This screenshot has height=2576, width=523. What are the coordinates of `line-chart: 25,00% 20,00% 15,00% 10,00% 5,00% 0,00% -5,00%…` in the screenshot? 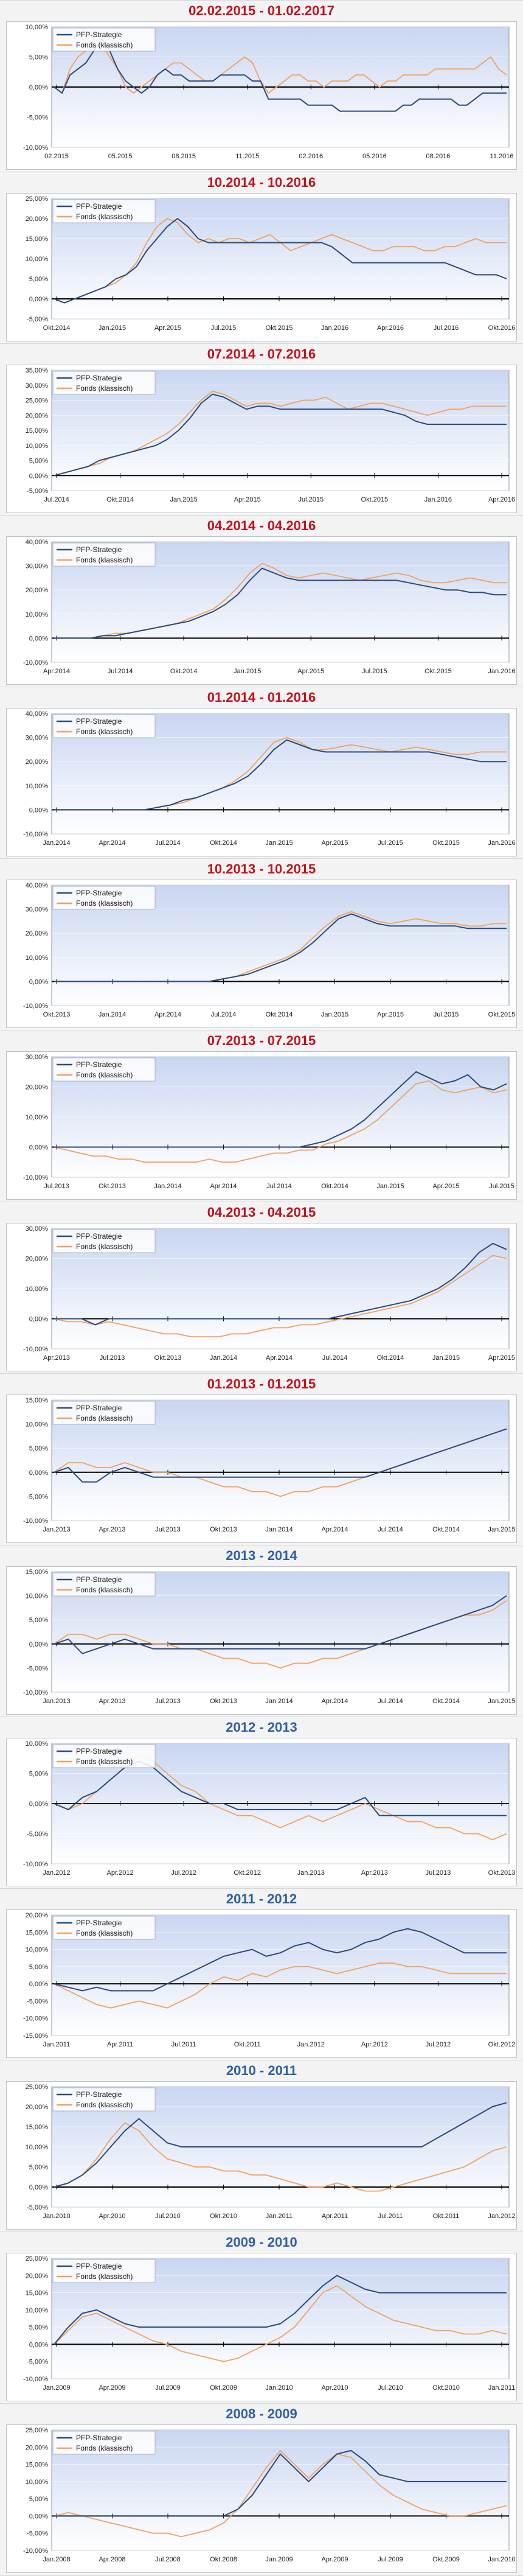 It's located at (271, 263).